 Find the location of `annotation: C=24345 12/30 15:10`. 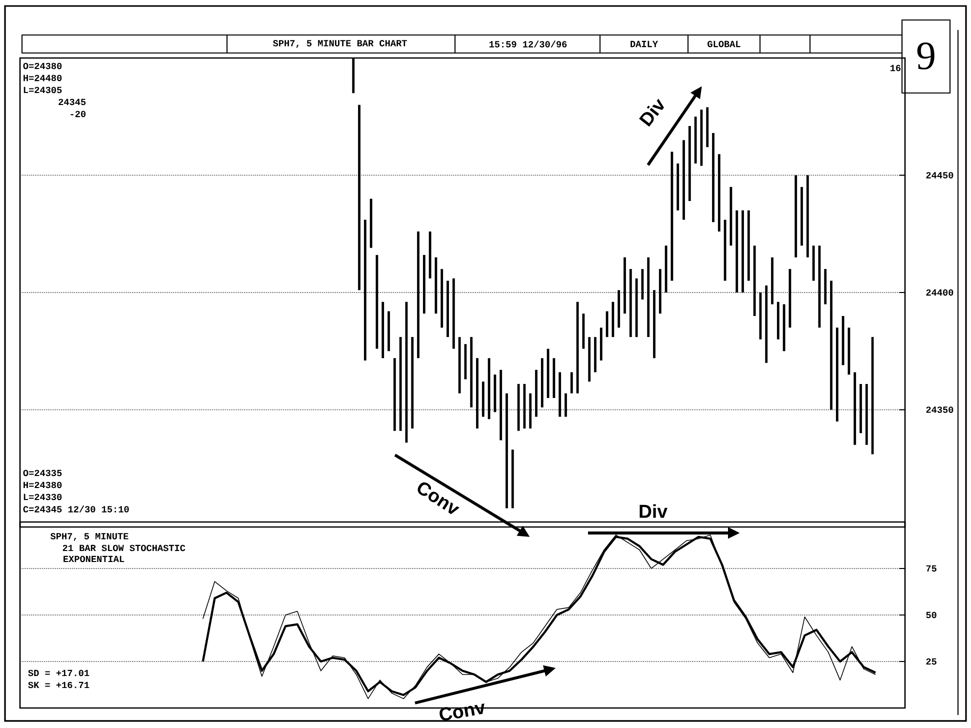

annotation: C=24345 12/30 15:10 is located at coordinates (76, 509).